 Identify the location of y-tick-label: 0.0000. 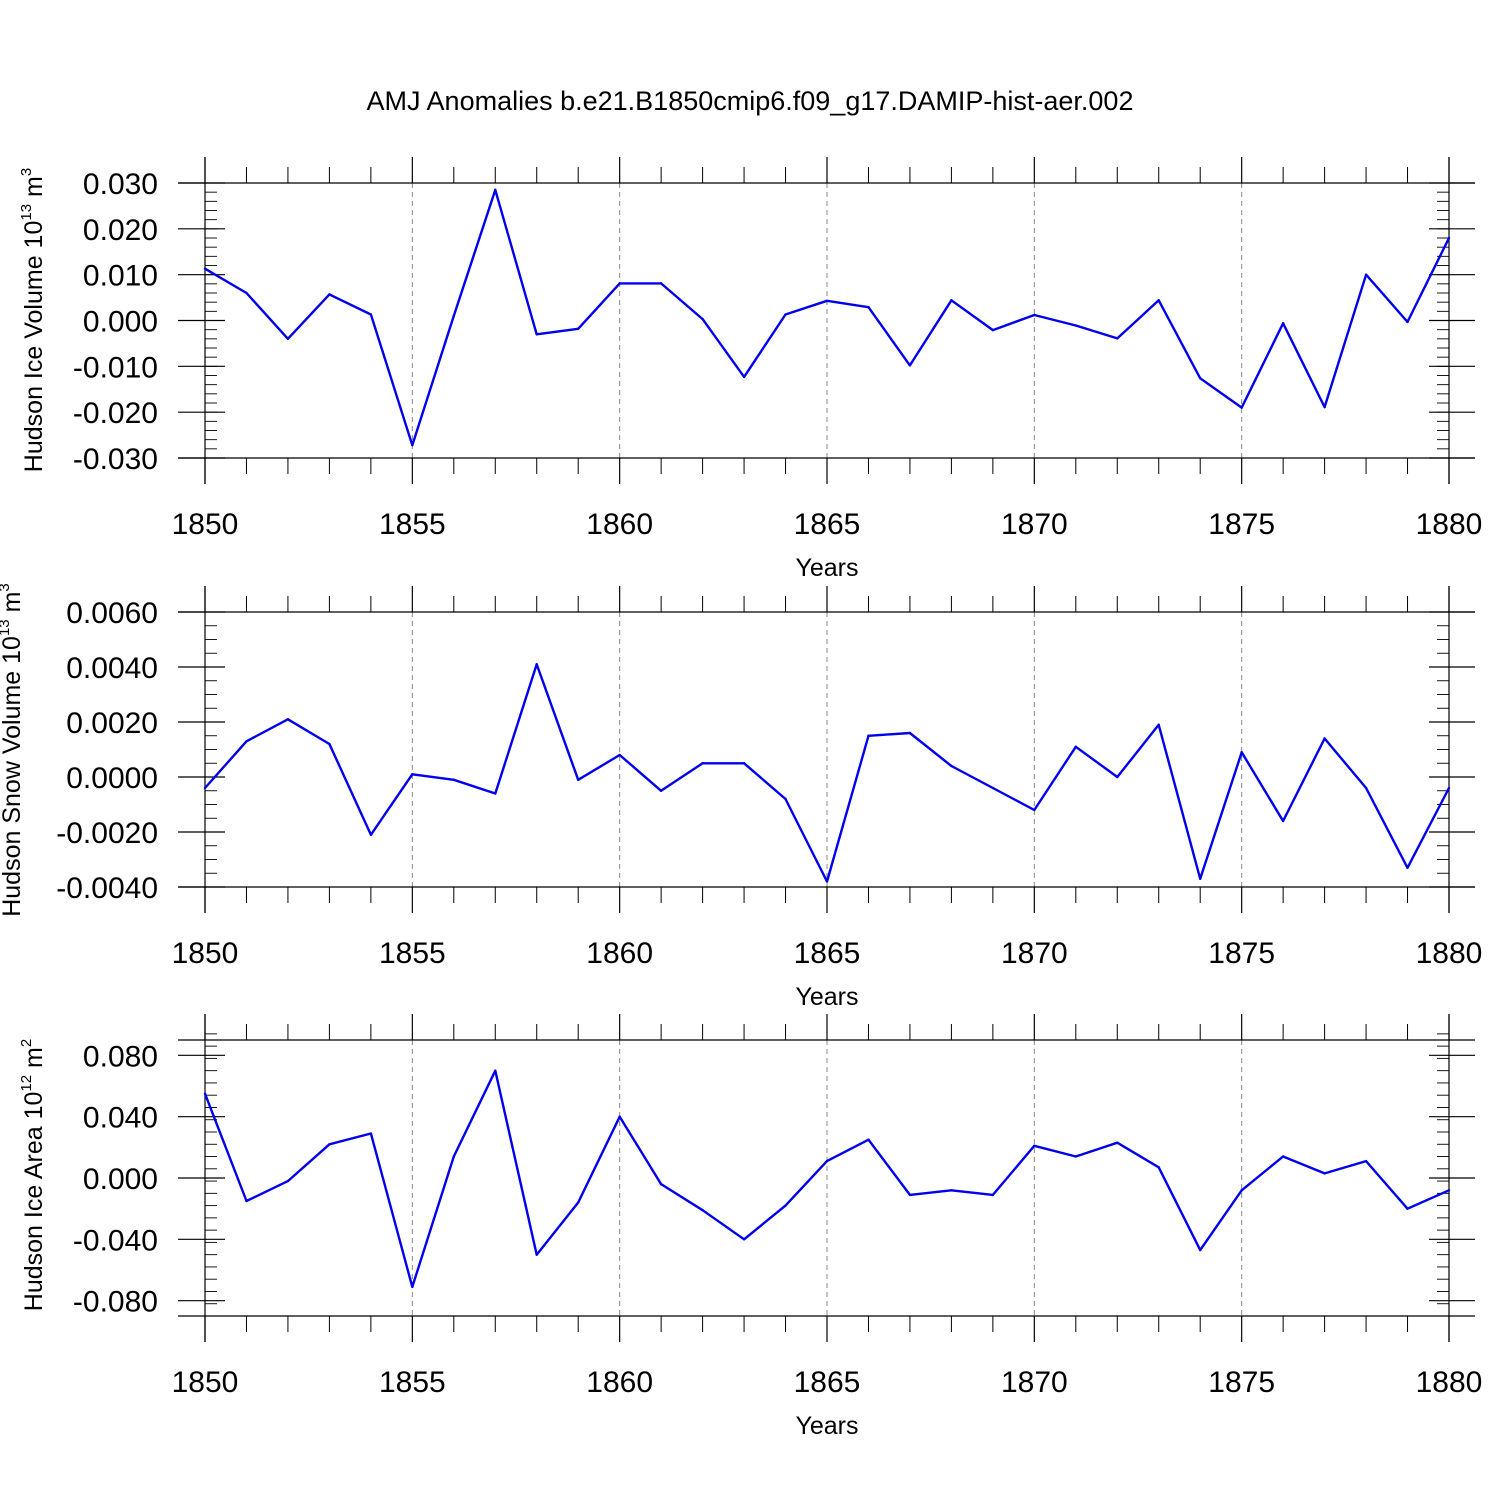
(112, 778).